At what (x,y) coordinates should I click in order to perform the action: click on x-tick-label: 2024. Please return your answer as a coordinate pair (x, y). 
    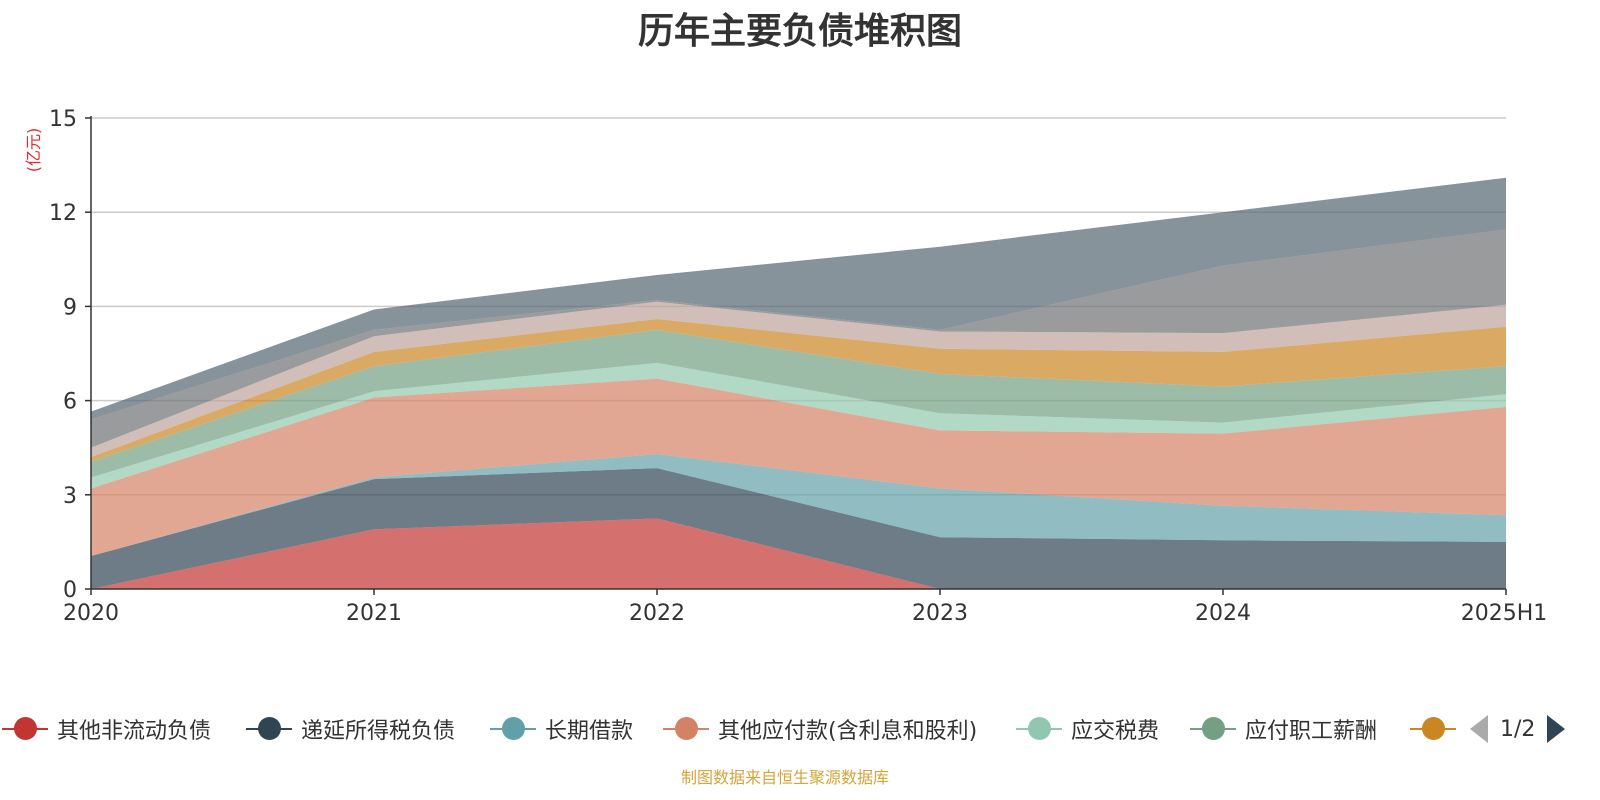
    Looking at the image, I should click on (1223, 613).